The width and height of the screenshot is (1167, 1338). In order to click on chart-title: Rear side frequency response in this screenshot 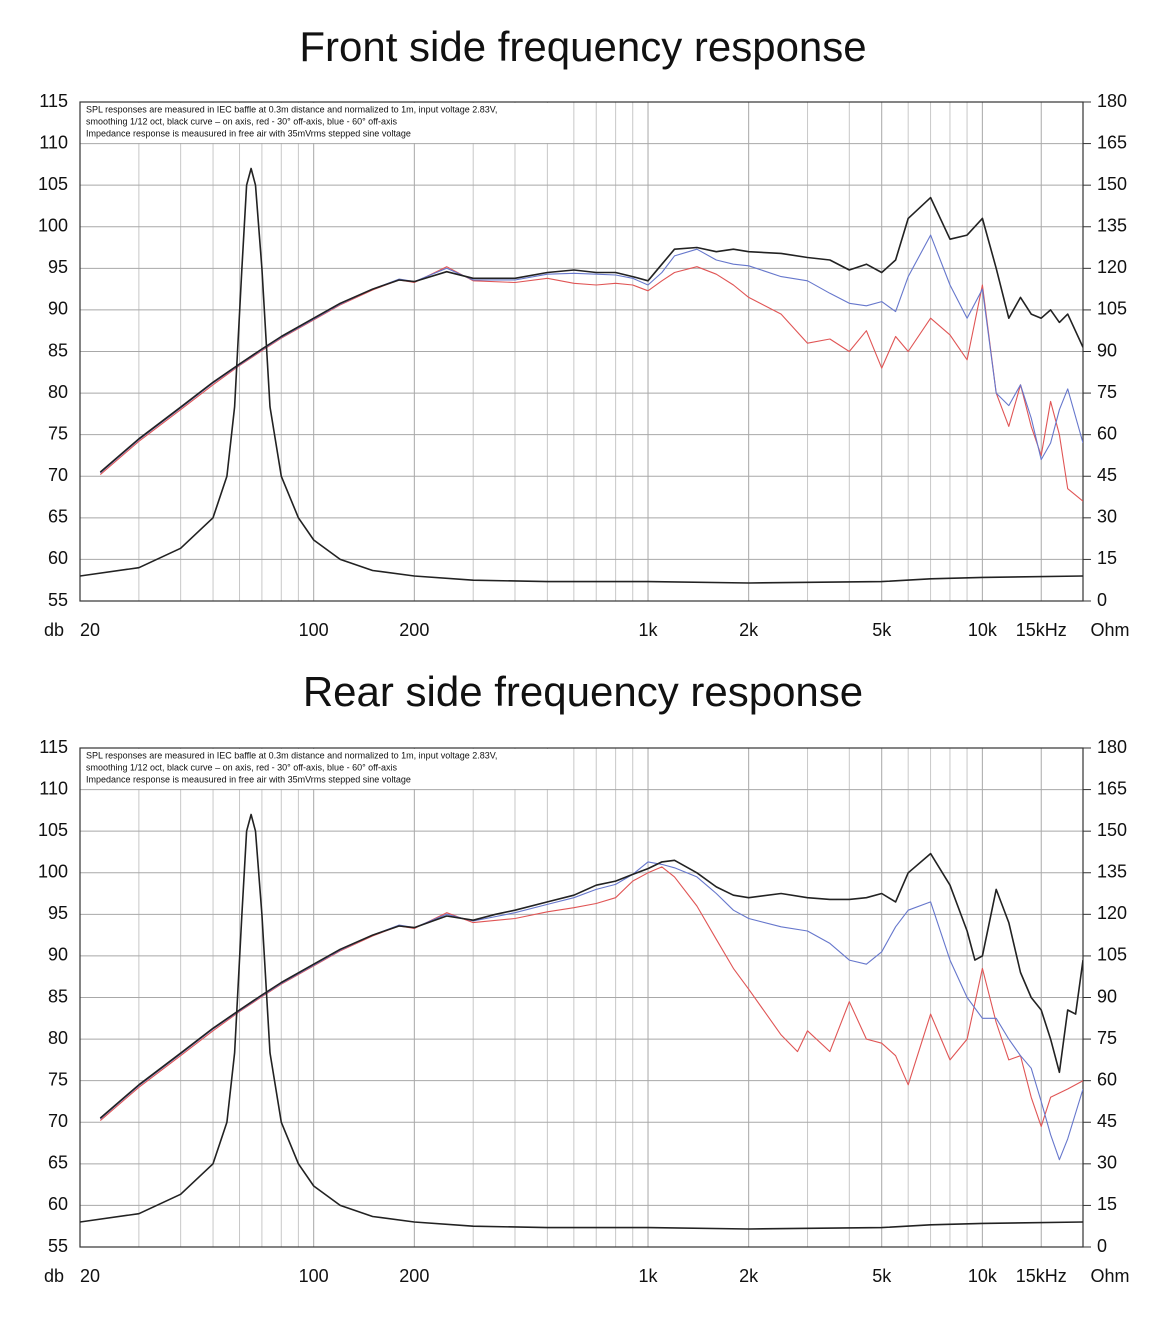, I will do `click(583, 691)`.